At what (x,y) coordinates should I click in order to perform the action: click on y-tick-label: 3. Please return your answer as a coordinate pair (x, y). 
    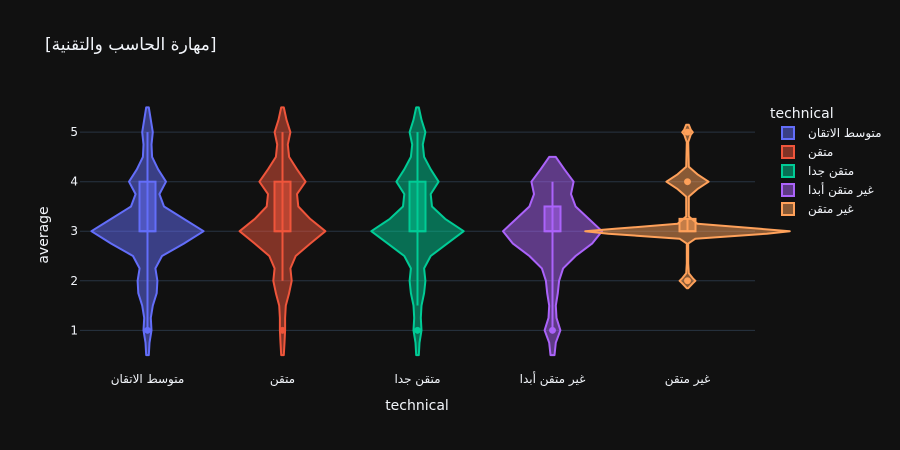
    Looking at the image, I should click on (74, 231).